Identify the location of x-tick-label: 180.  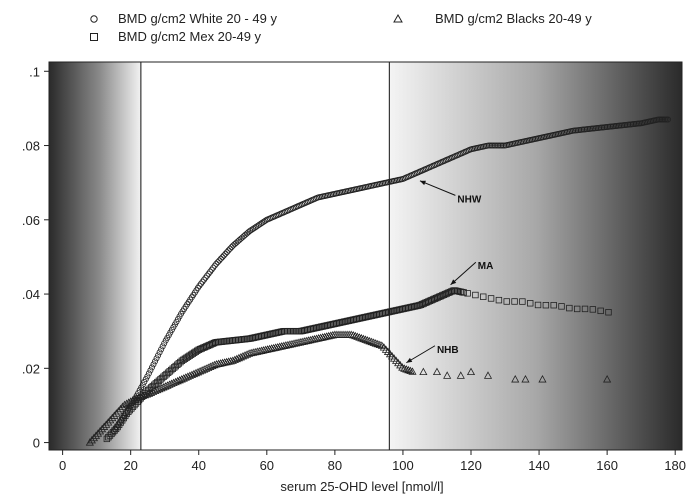
(675, 465).